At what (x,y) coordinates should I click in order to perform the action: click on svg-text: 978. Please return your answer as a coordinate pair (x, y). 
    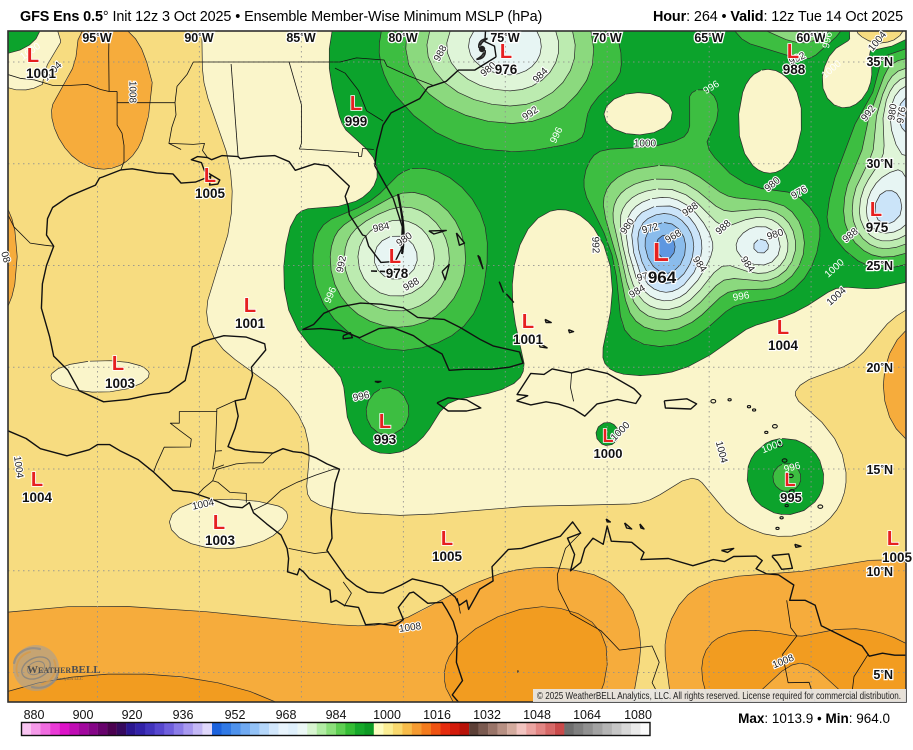
    Looking at the image, I should click on (397, 273).